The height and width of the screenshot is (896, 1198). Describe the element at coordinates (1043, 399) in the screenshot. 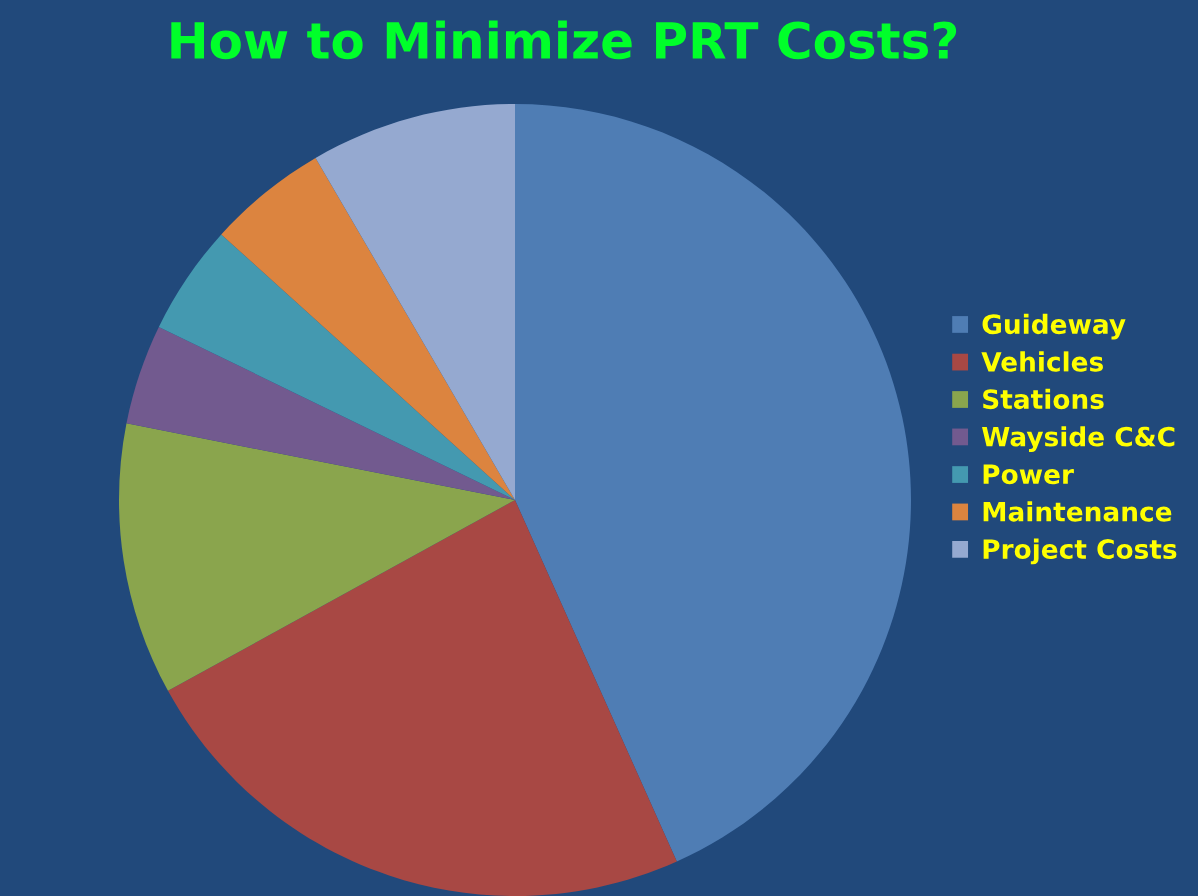

I see `legend-label: Stations` at that location.